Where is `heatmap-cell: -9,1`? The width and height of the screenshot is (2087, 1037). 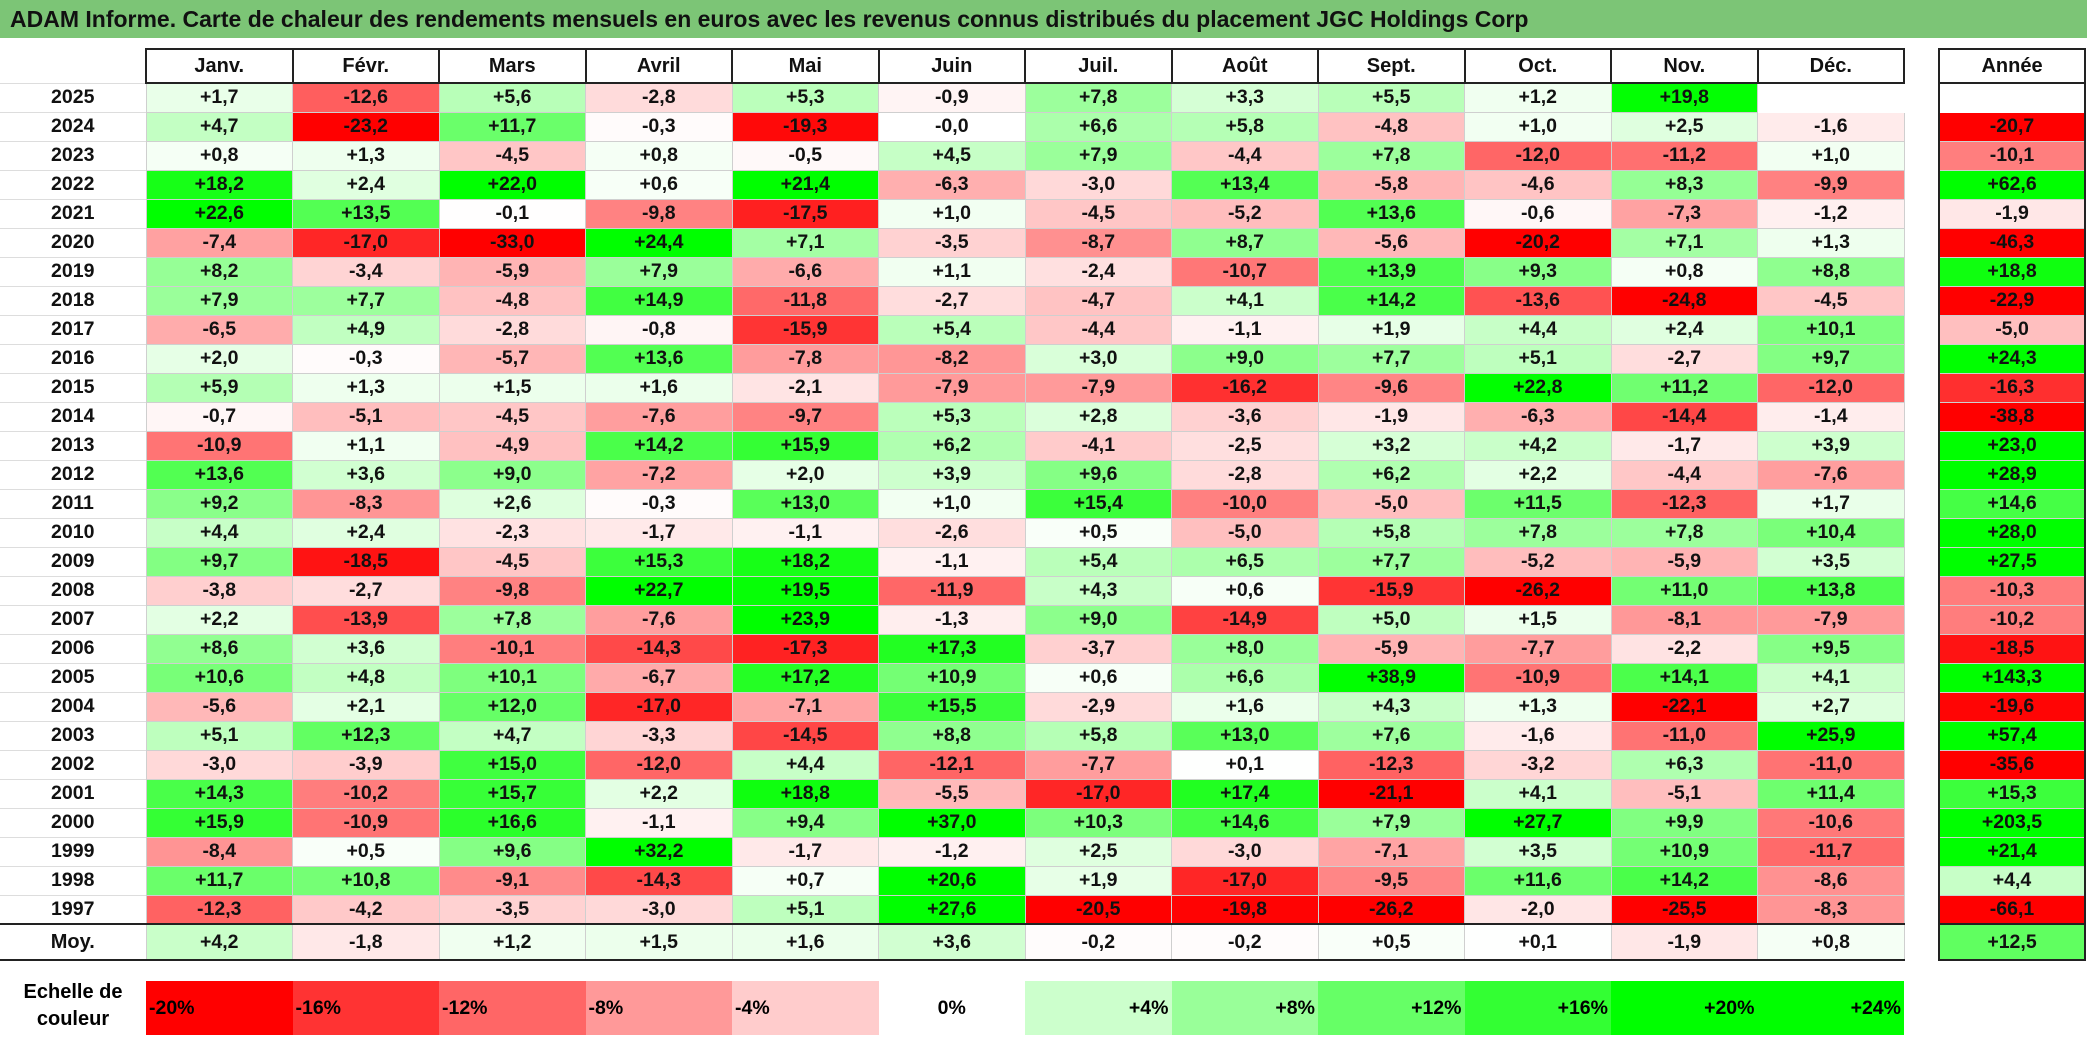
heatmap-cell: -9,1 is located at coordinates (512, 880).